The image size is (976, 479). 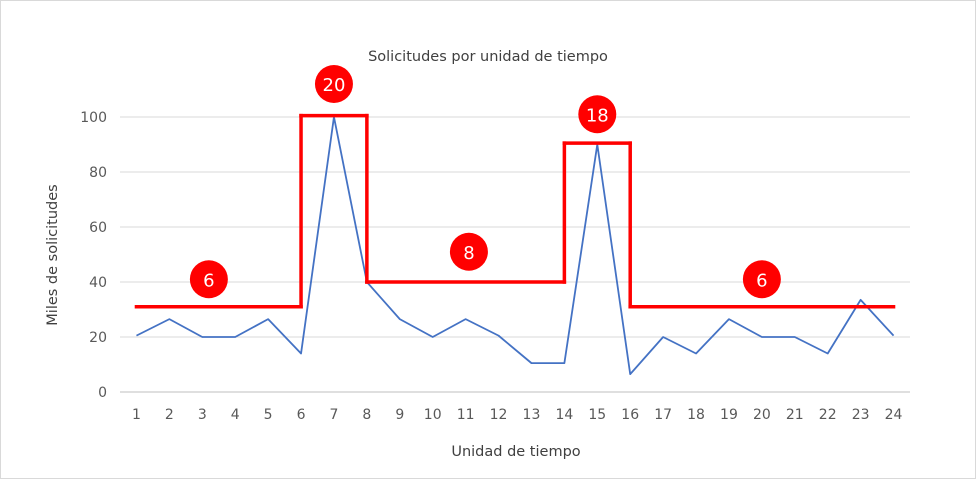 What do you see at coordinates (268, 415) in the screenshot?
I see `x-tick-label: 5` at bounding box center [268, 415].